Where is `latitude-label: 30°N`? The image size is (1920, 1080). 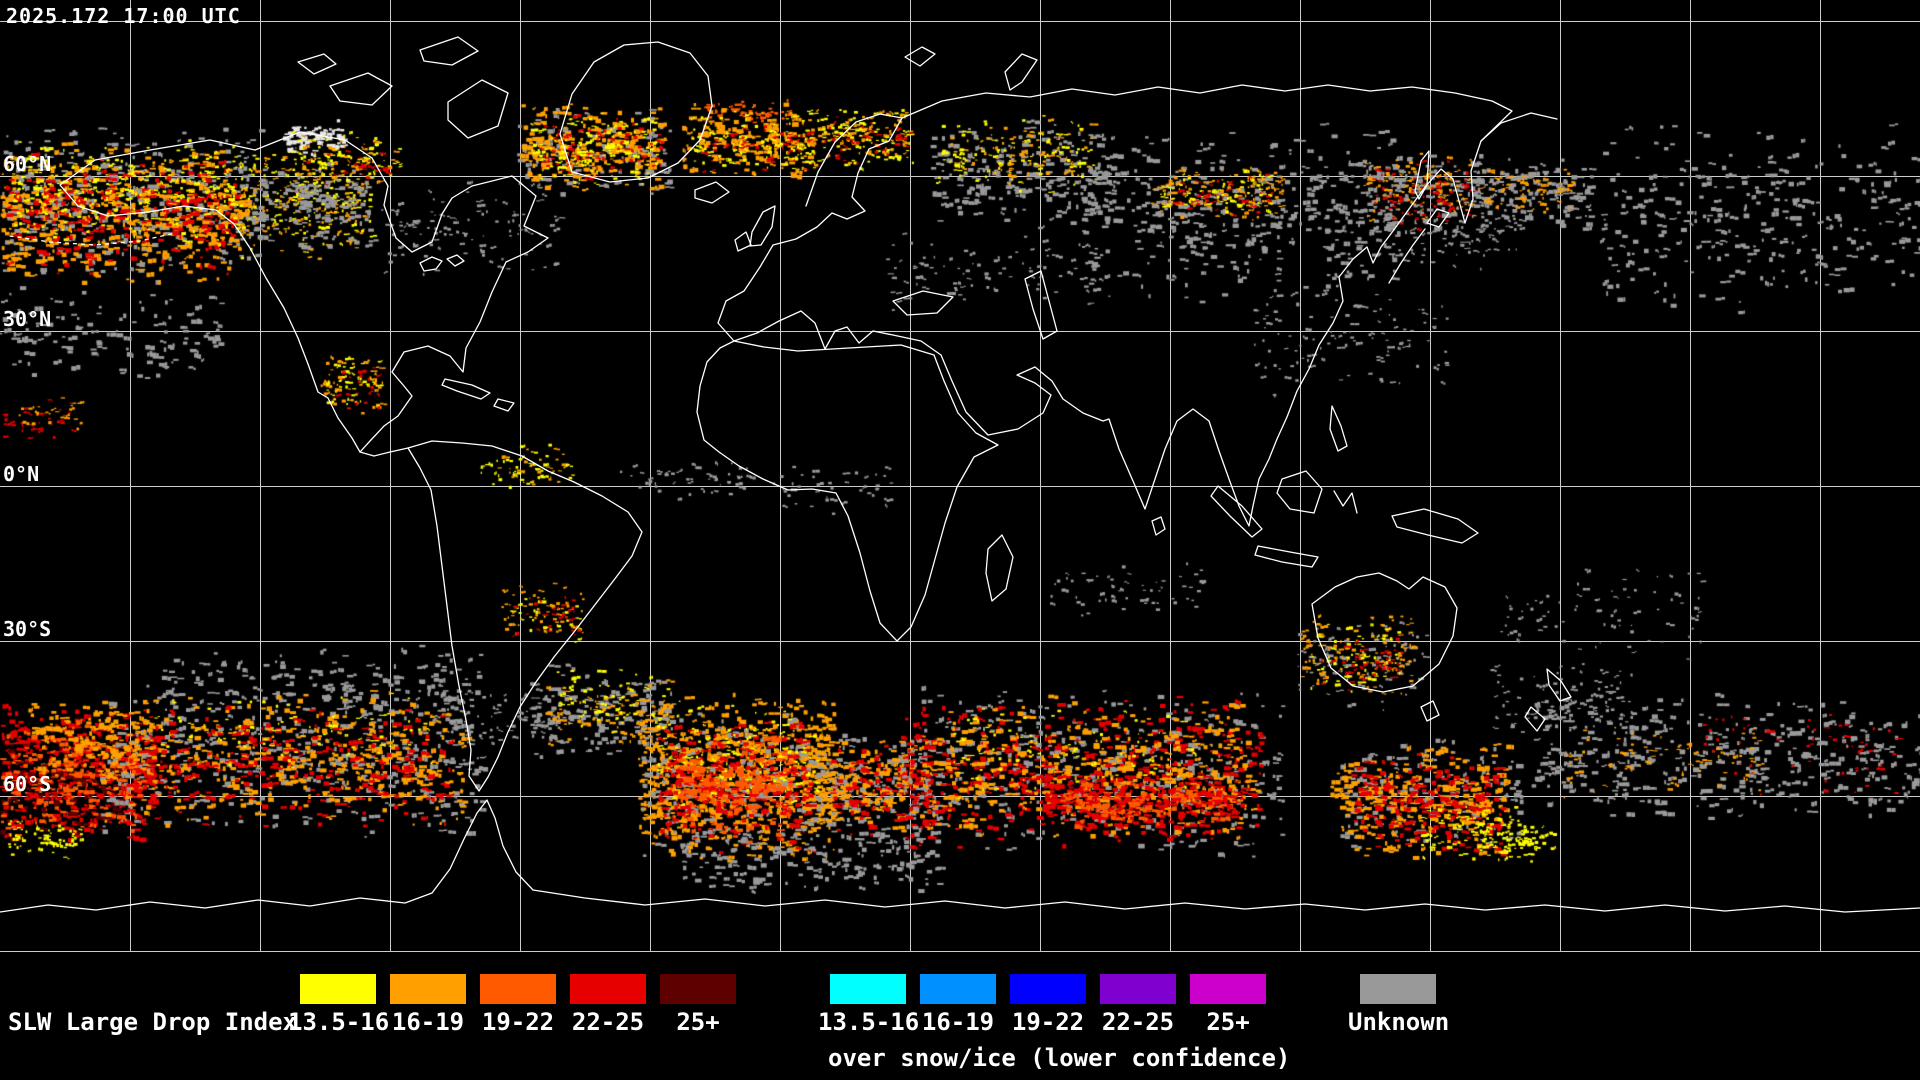 latitude-label: 30°N is located at coordinates (27, 319).